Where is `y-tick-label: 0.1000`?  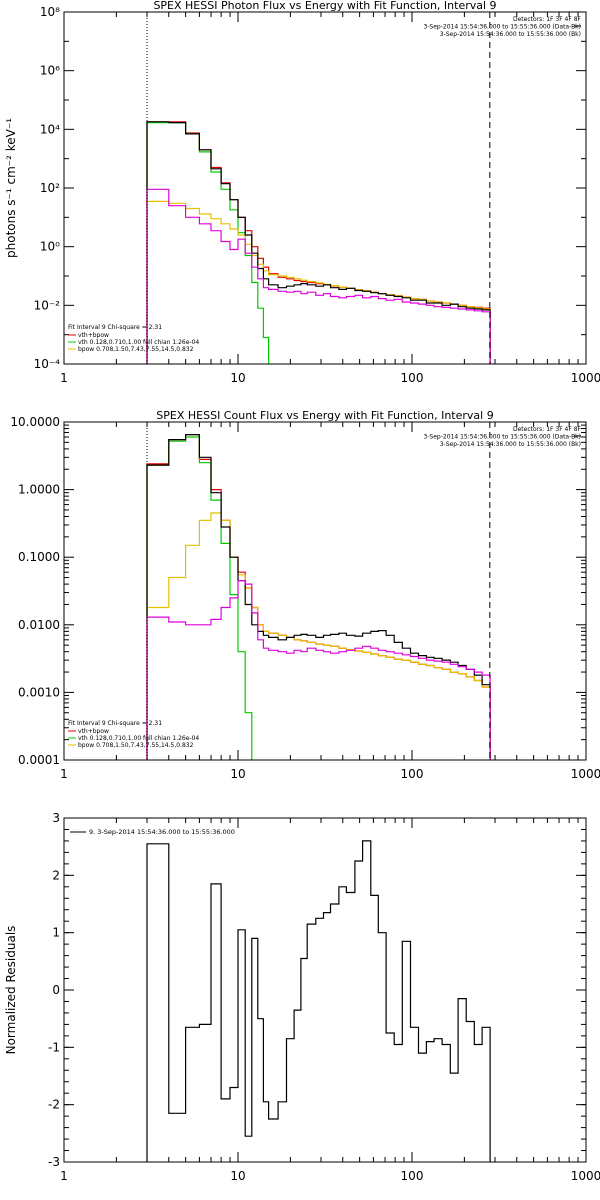
y-tick-label: 0.1000 is located at coordinates (39, 557).